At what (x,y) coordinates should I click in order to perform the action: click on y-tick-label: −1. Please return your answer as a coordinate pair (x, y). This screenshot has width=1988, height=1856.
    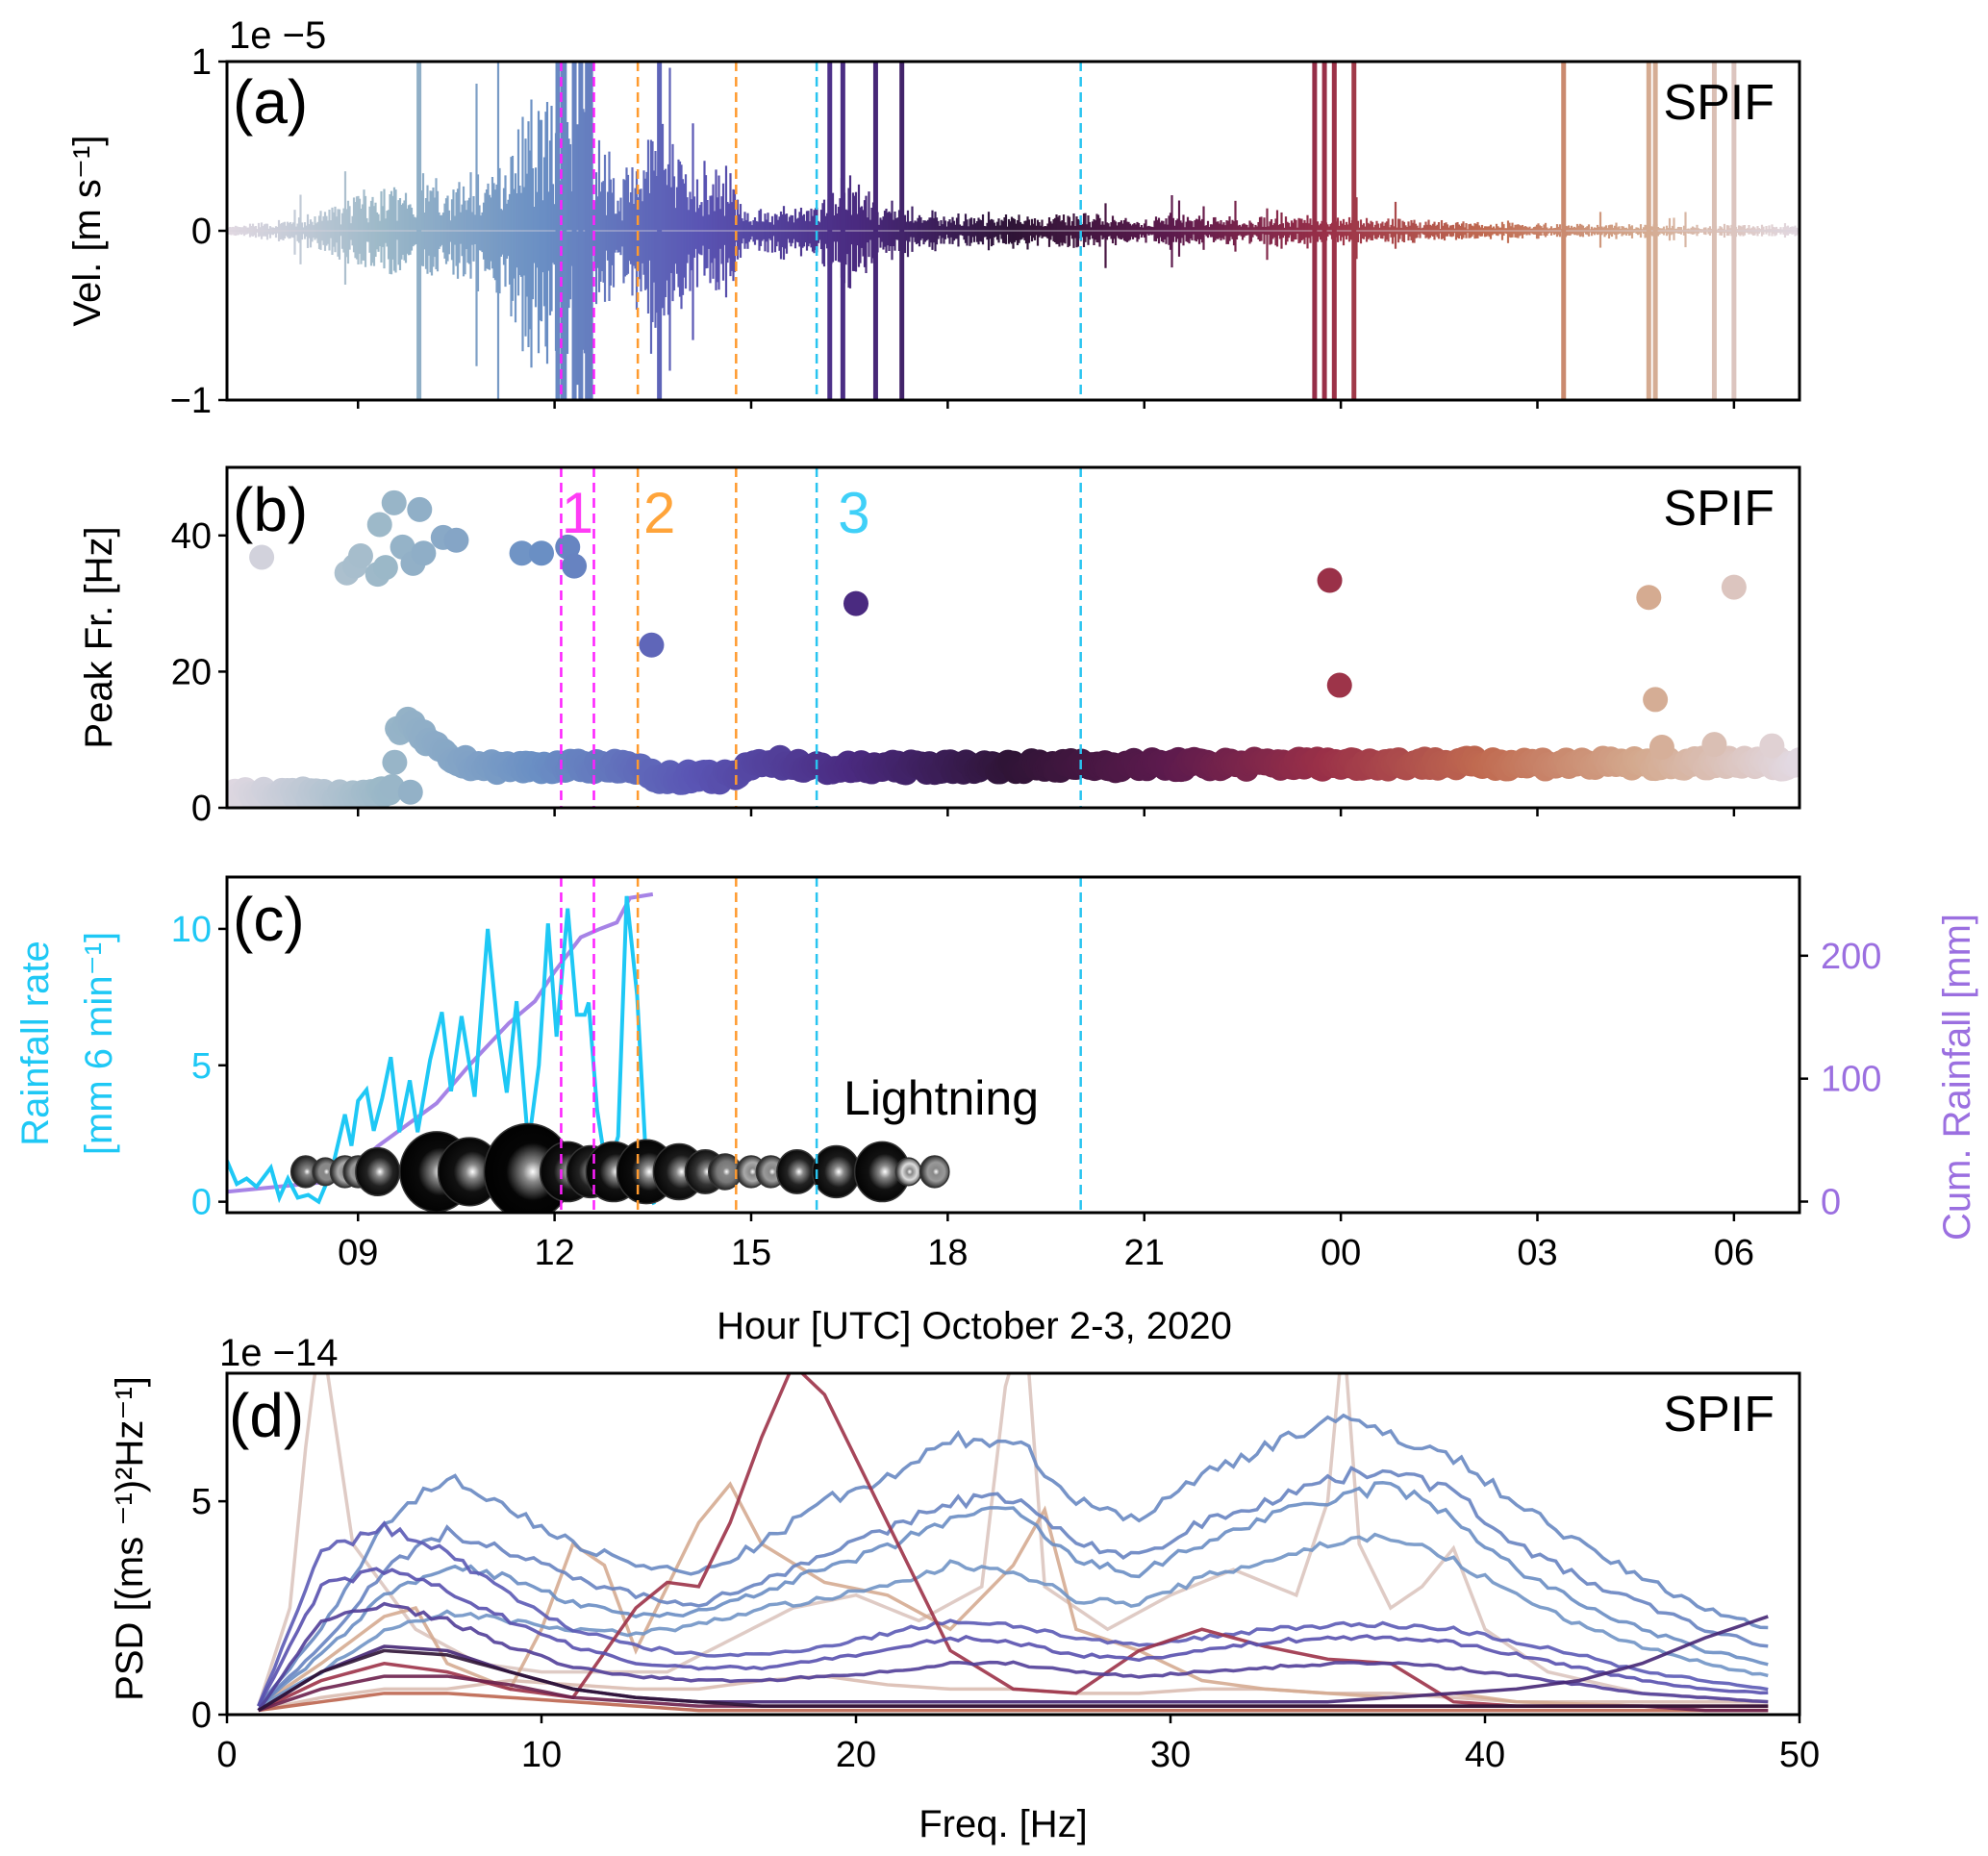
    Looking at the image, I should click on (191, 401).